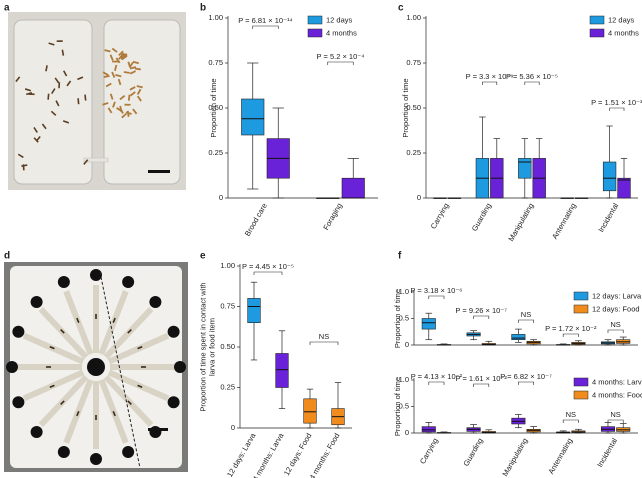  What do you see at coordinates (520, 221) in the screenshot?
I see `x-tick-label: Manipulating` at bounding box center [520, 221].